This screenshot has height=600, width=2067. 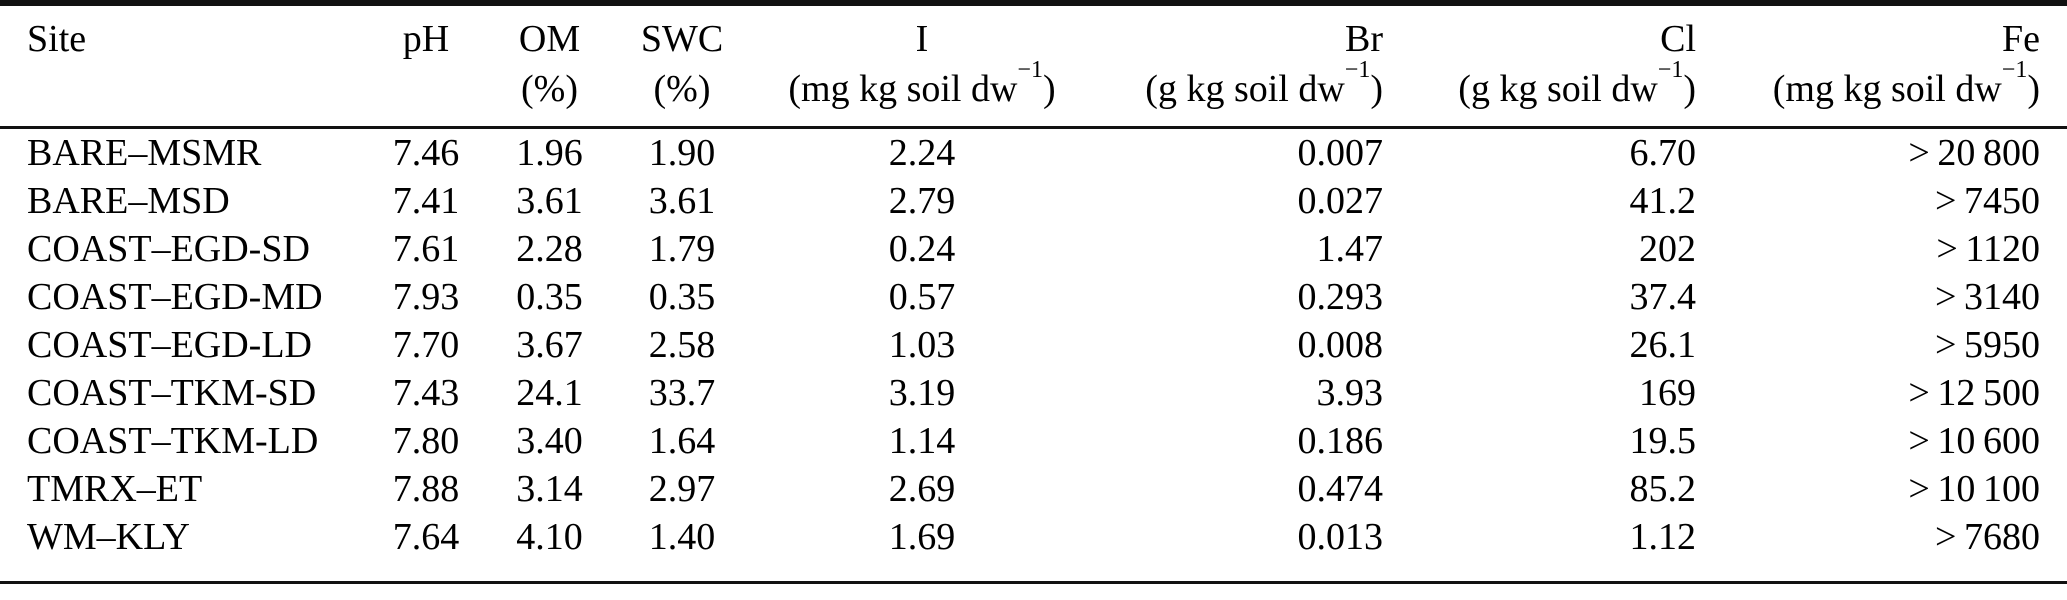 What do you see at coordinates (549, 297) in the screenshot?
I see `cell-om: 0.35` at bounding box center [549, 297].